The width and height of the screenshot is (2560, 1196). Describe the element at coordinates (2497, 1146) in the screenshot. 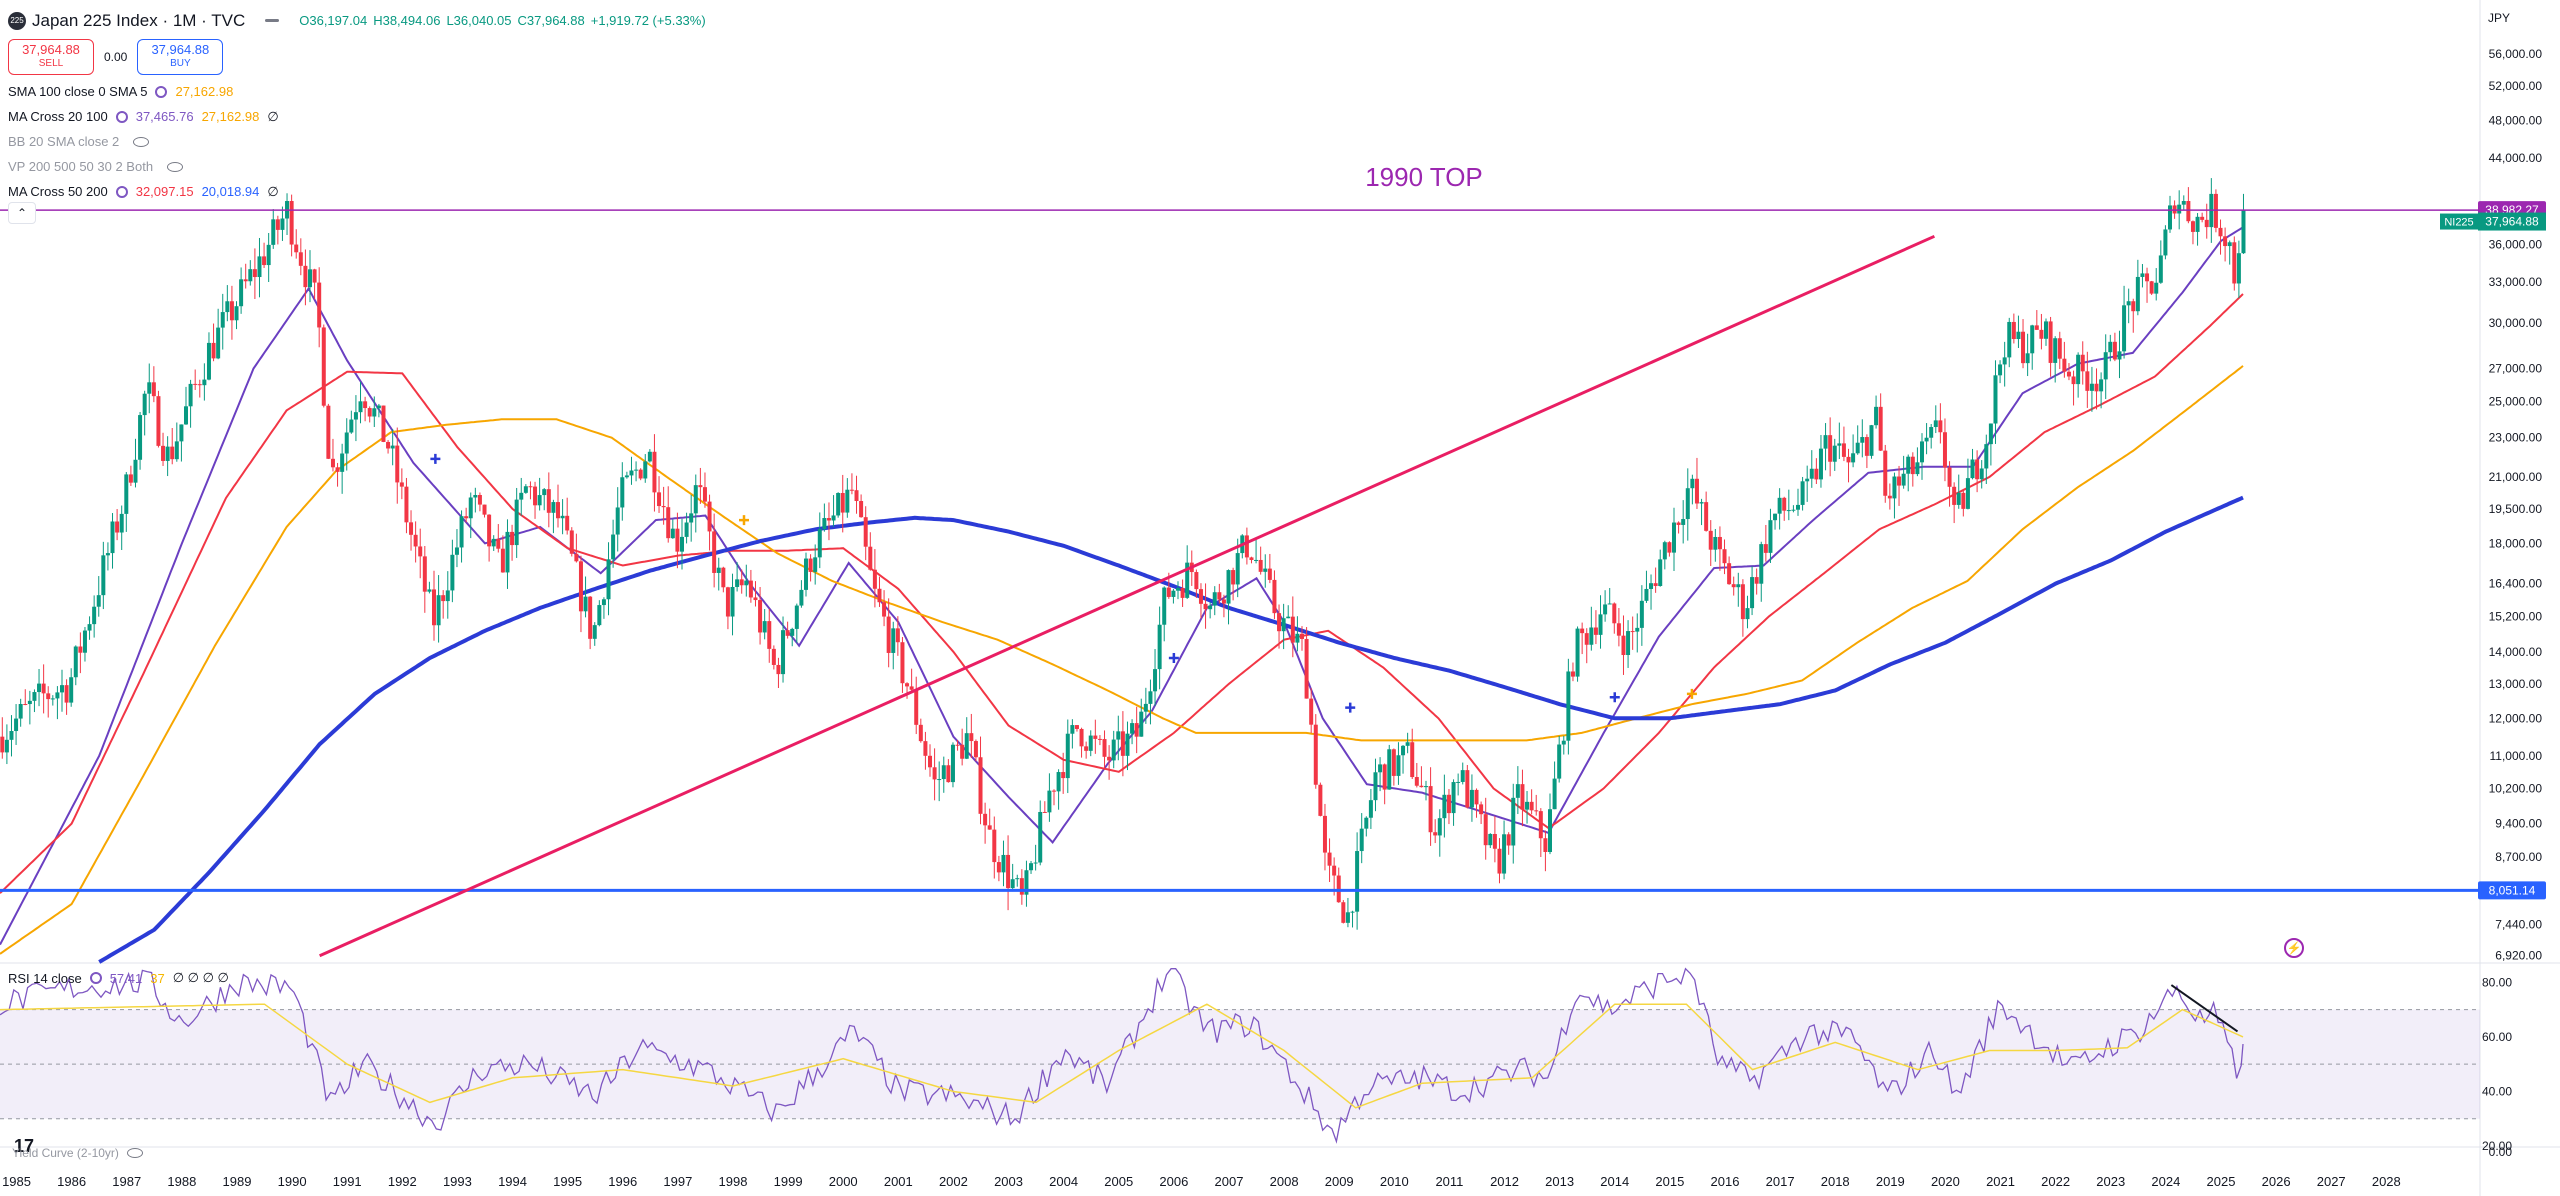

I see `rsi-y-tick-label: 20.00` at that location.